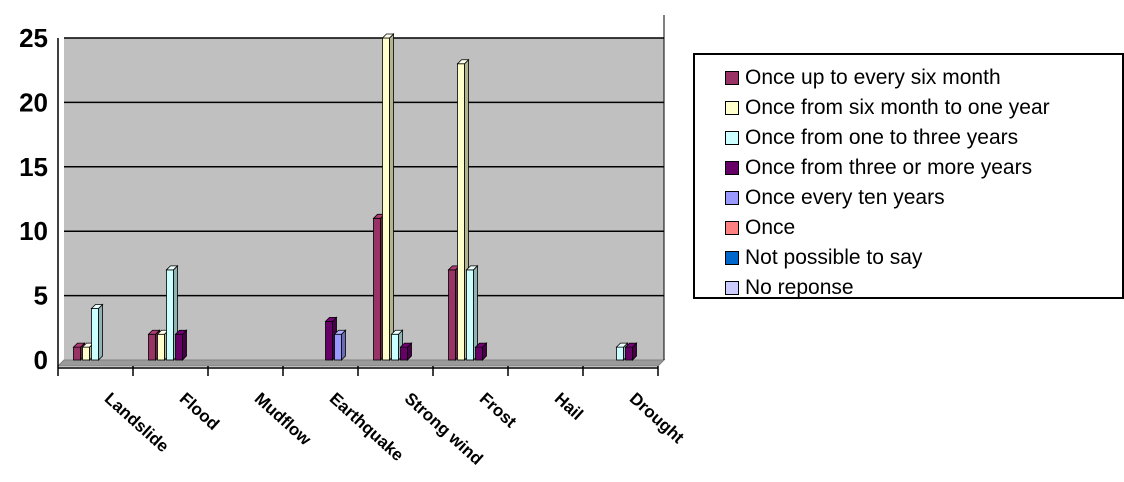 Image resolution: width=1124 pixels, height=482 pixels. I want to click on y-tick-label: 25, so click(33, 38).